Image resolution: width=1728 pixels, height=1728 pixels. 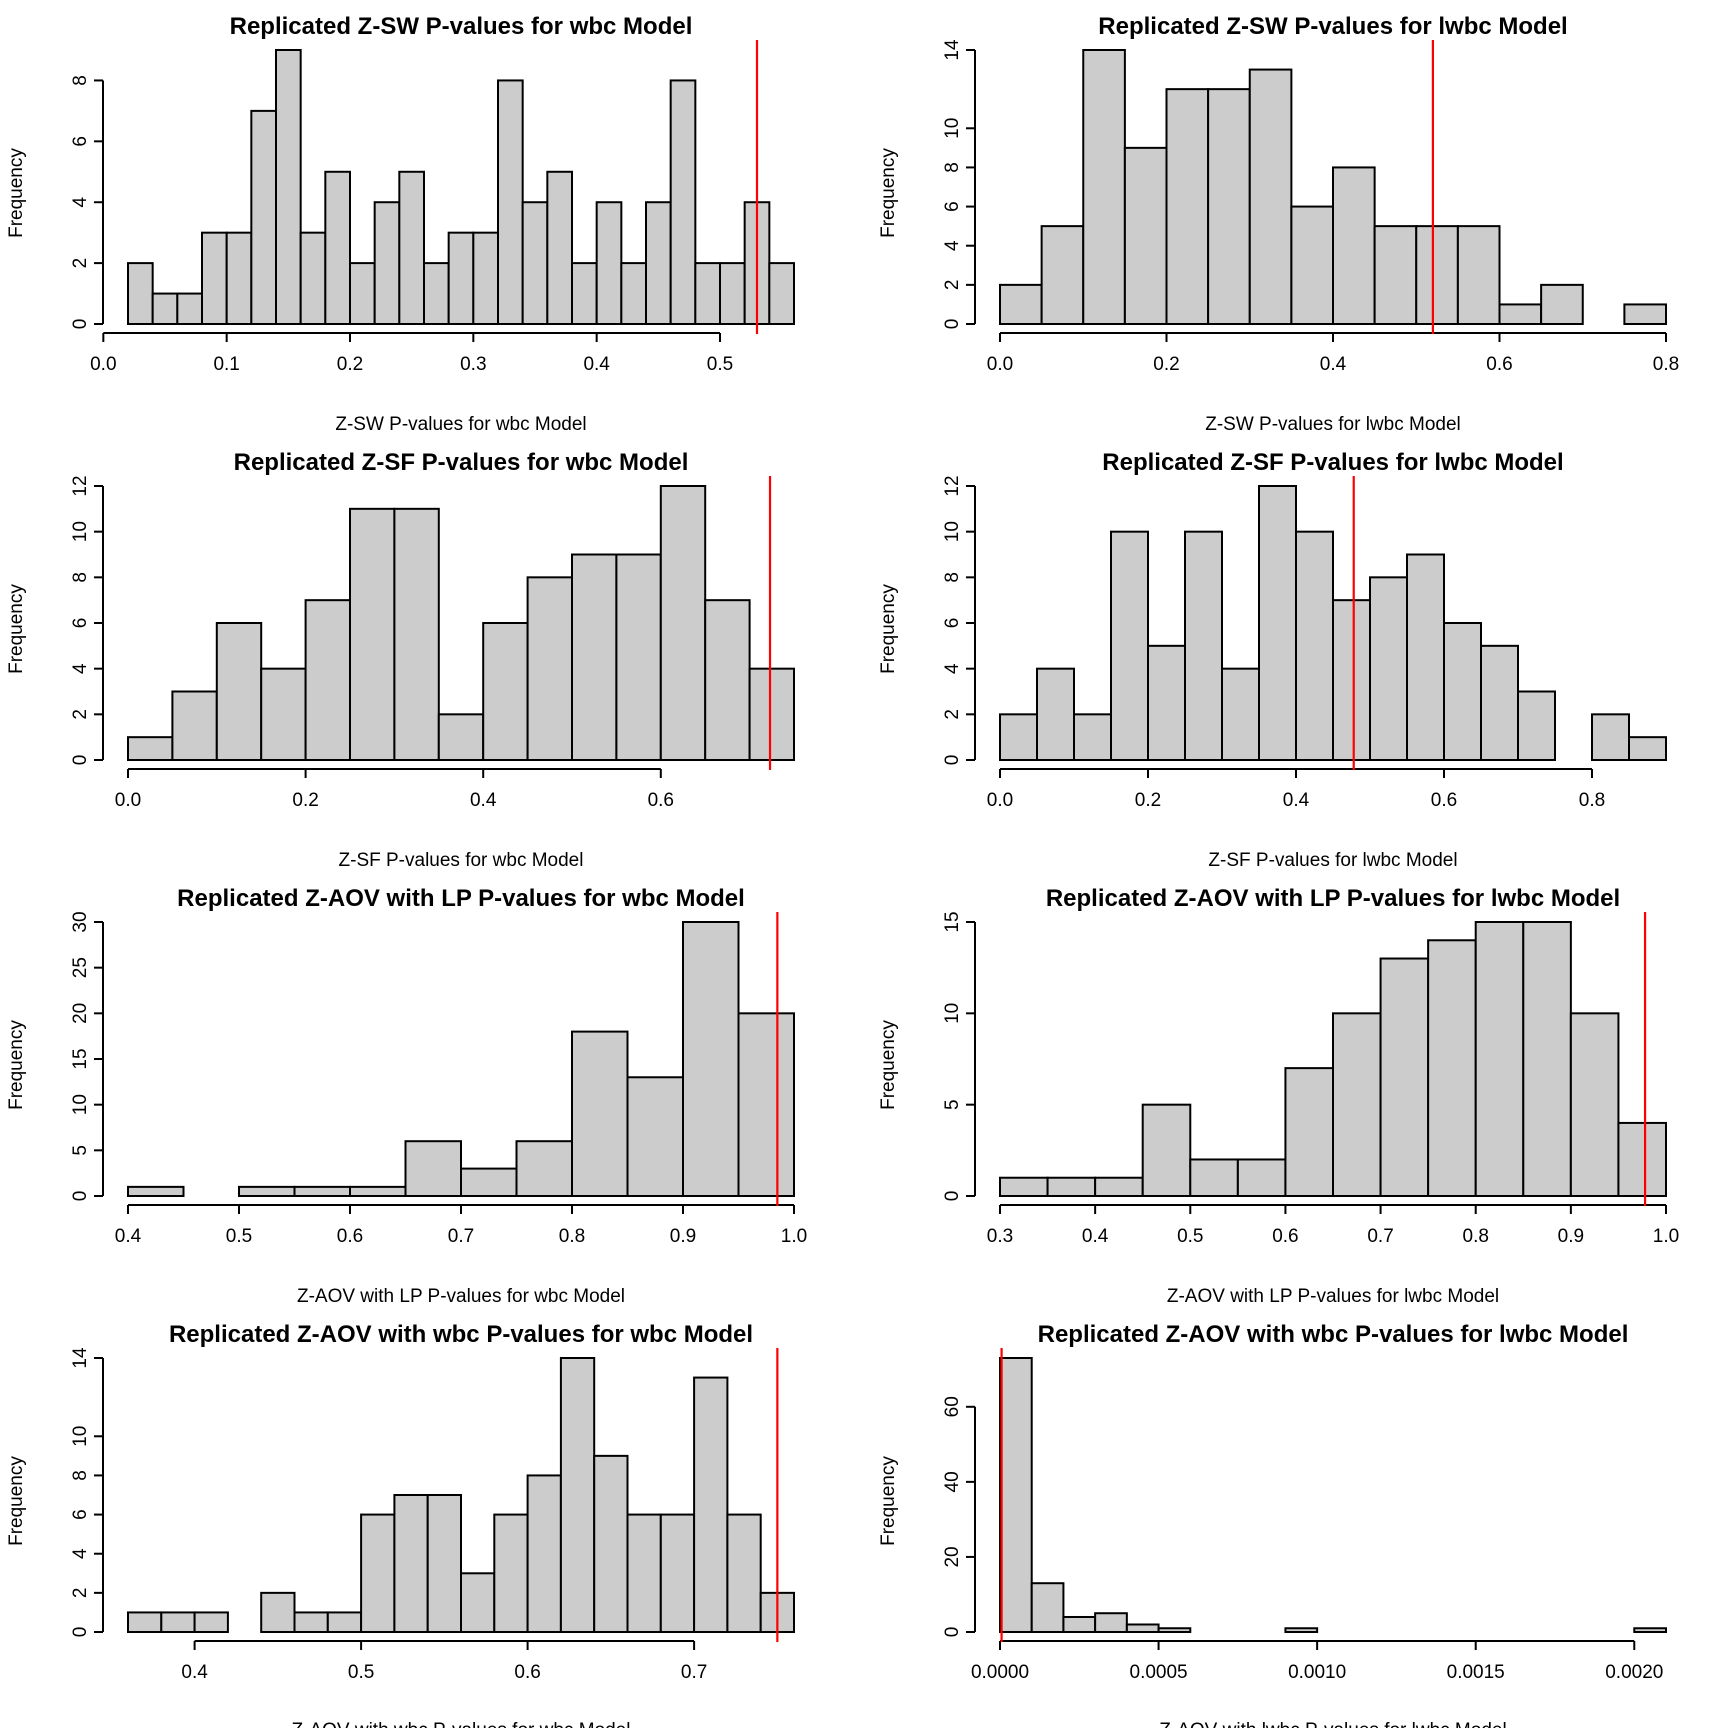 I want to click on x-axis-label: Z-AOV with lwbc P-values for lwbc Model, so click(x=1332, y=1724).